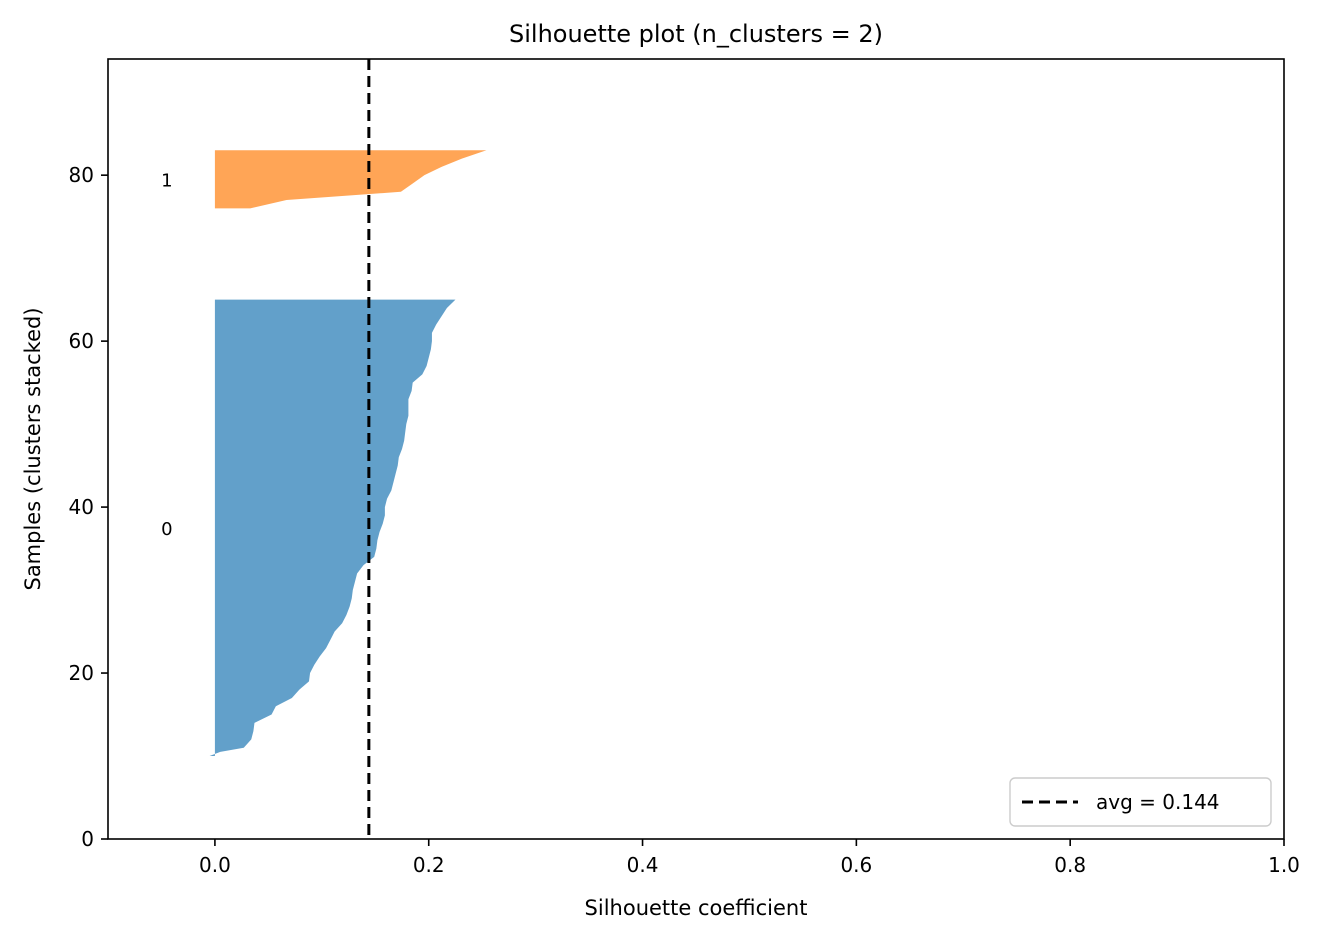  What do you see at coordinates (166, 529) in the screenshot?
I see `cluster-label-0: 0` at bounding box center [166, 529].